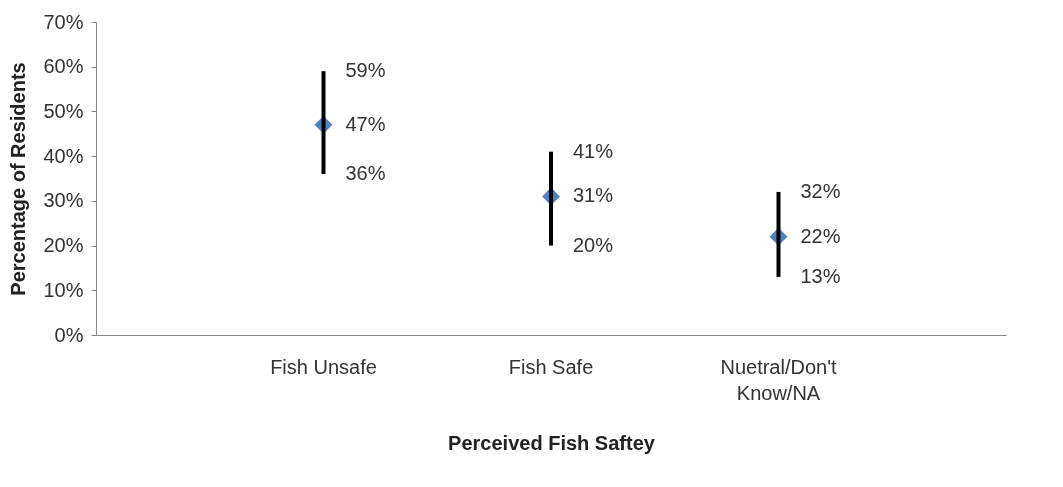 This screenshot has height=487, width=1063. What do you see at coordinates (593, 244) in the screenshot?
I see `annotation: 20%` at bounding box center [593, 244].